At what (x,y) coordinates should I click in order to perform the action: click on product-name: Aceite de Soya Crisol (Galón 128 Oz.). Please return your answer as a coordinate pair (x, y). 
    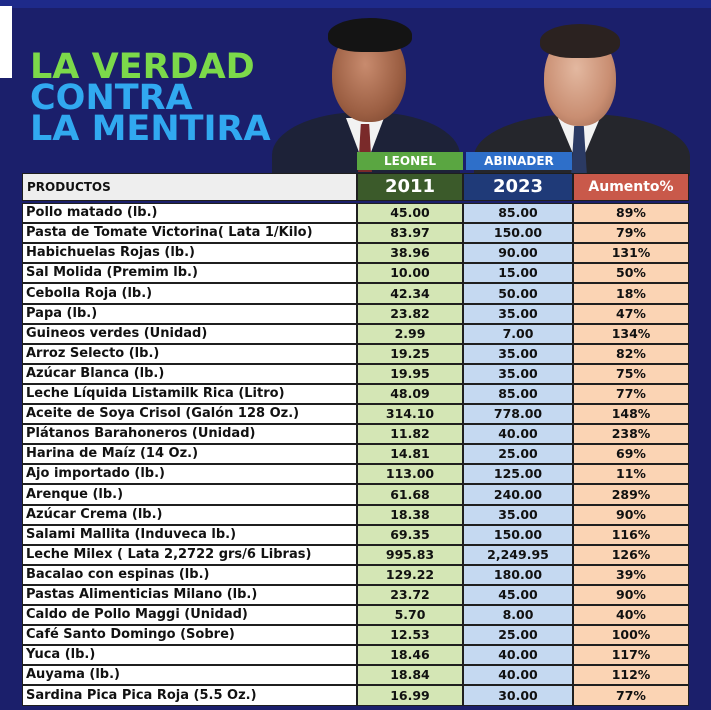
    Looking at the image, I should click on (189, 414).